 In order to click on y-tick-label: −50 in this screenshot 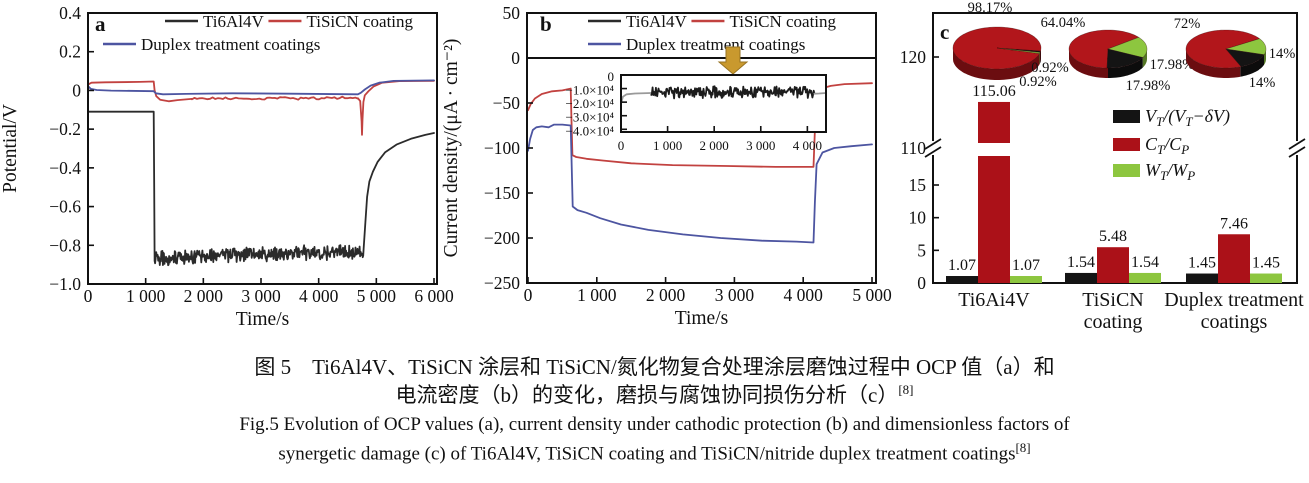, I will do `click(507, 103)`.